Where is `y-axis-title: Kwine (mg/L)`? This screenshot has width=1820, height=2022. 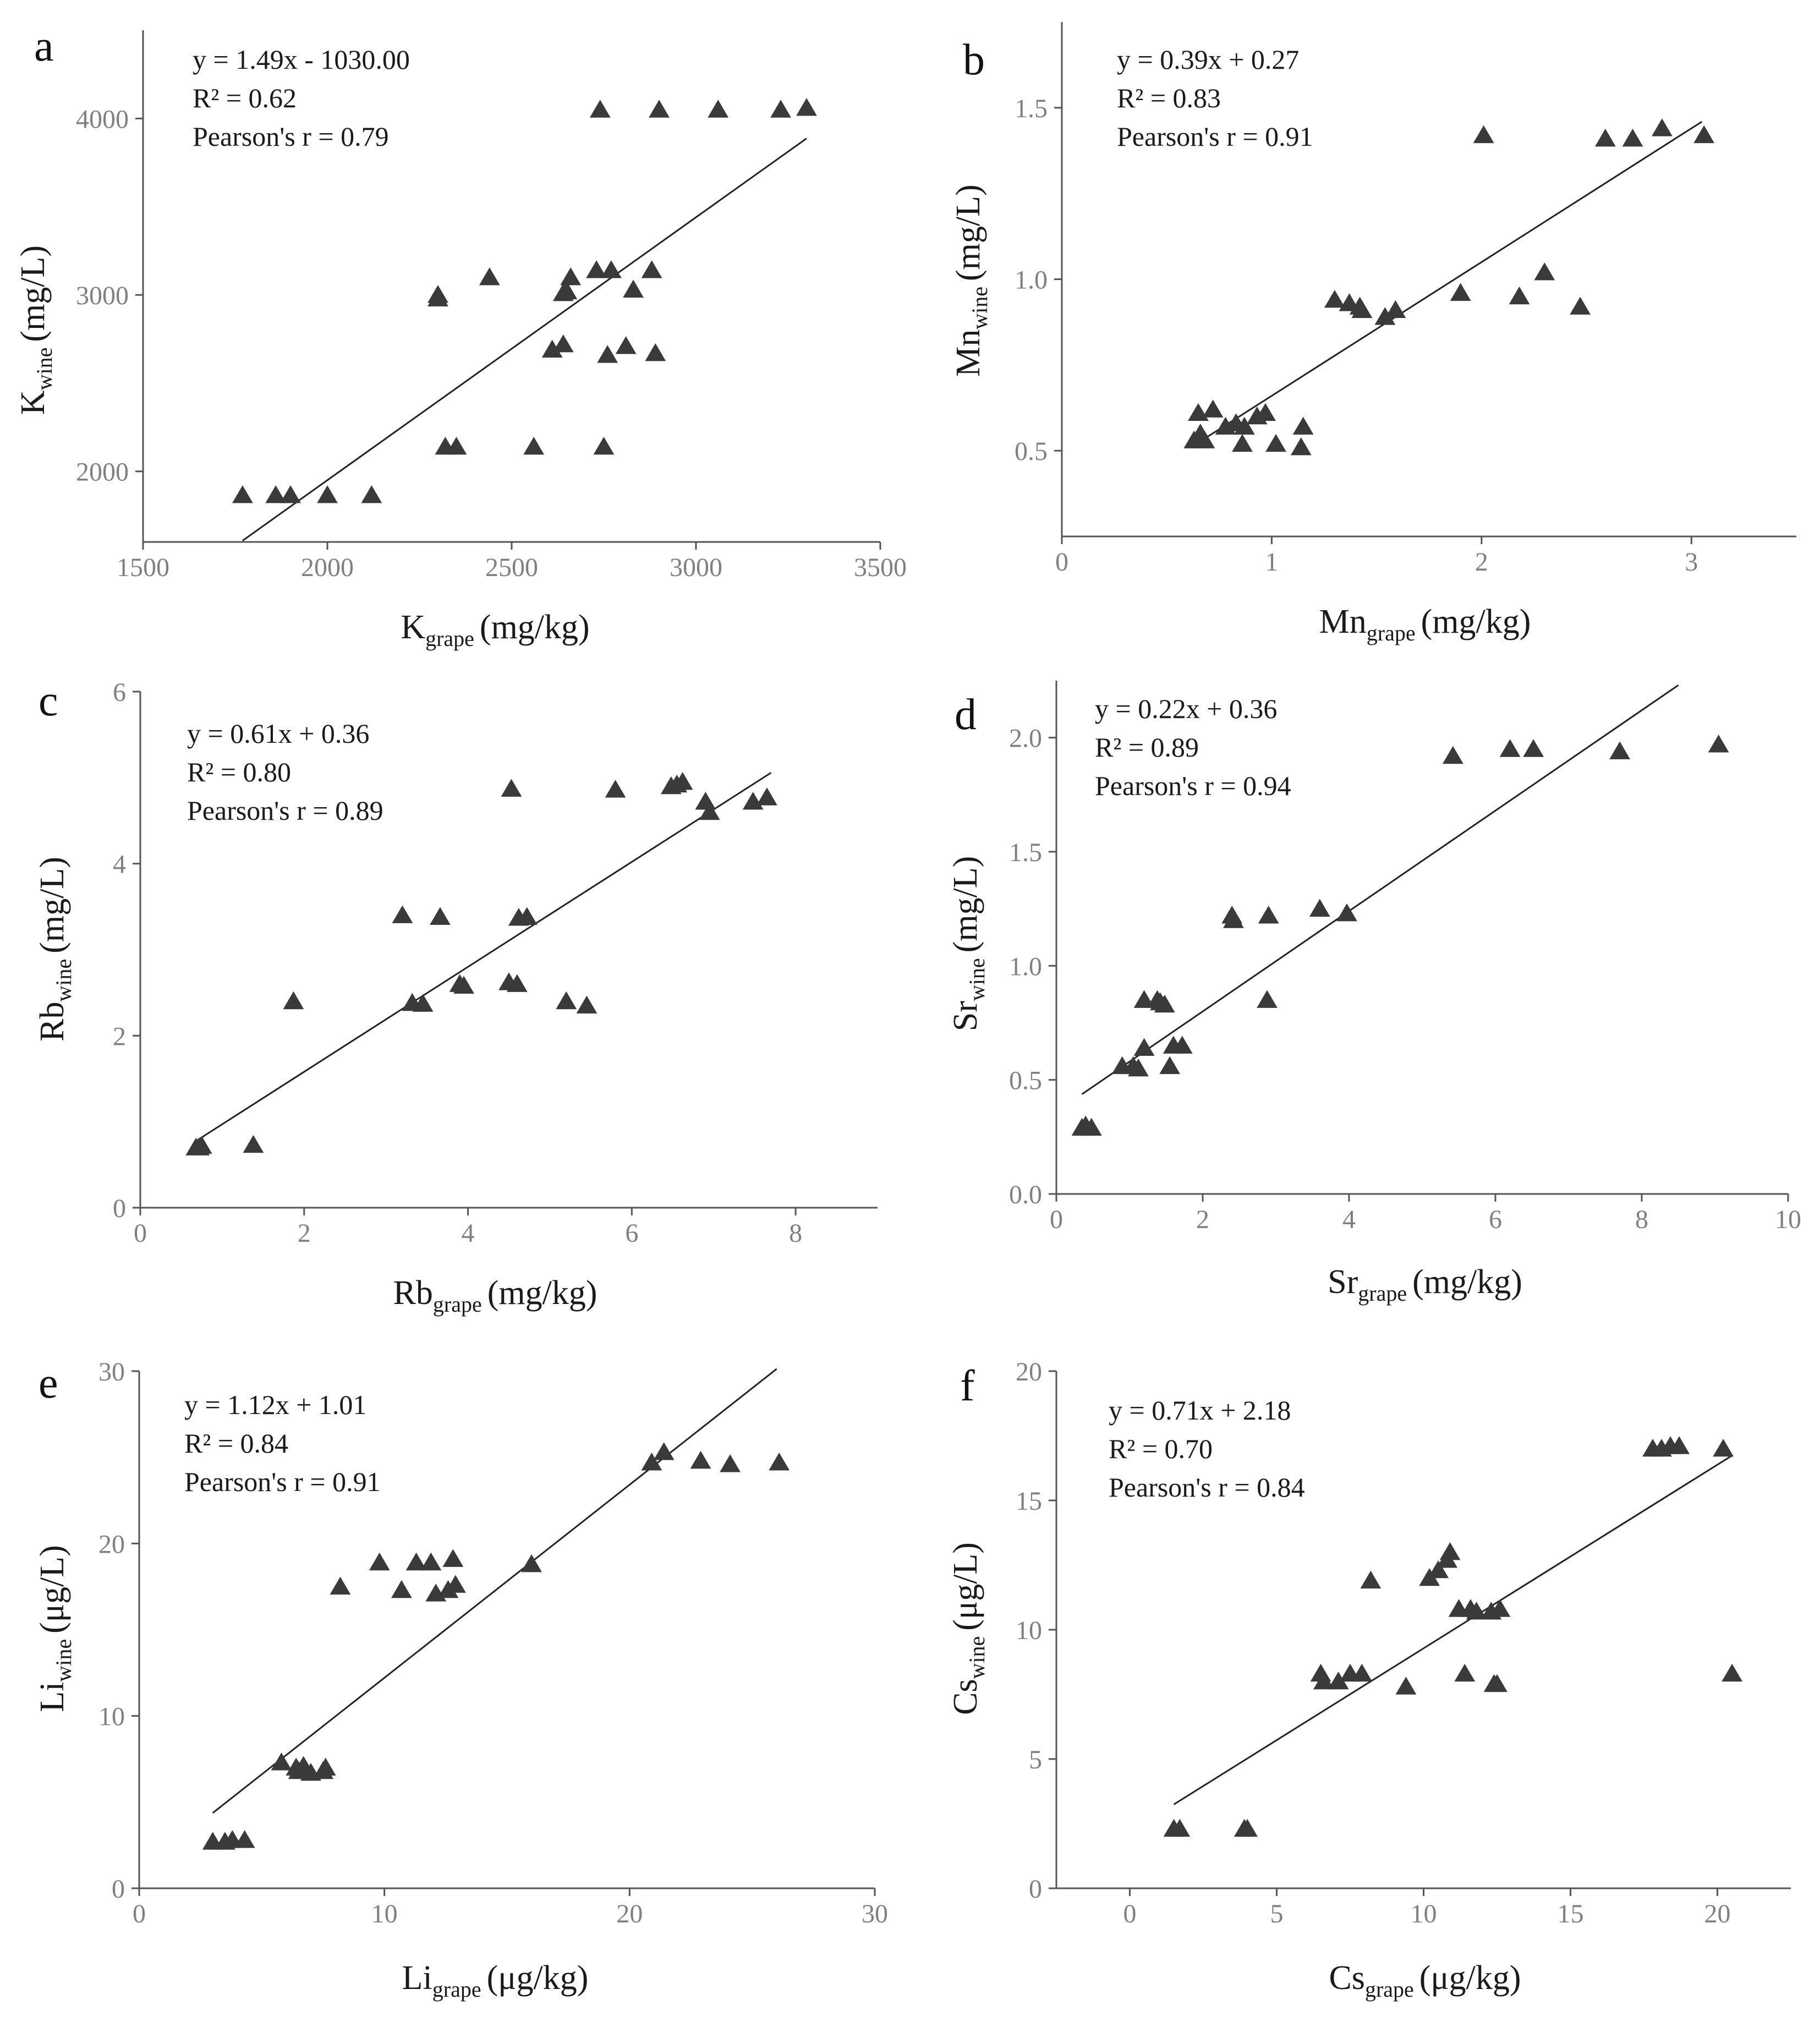 y-axis-title: Kwine (mg/L) is located at coordinates (35, 330).